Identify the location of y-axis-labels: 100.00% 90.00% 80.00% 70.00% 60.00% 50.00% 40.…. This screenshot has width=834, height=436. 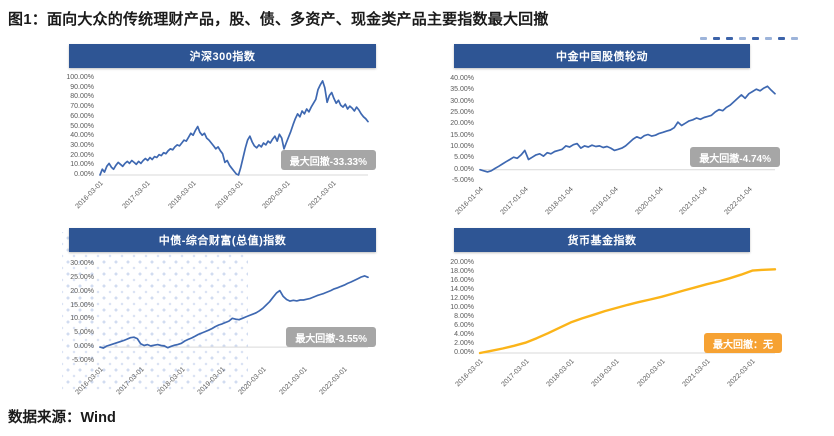
(78, 126).